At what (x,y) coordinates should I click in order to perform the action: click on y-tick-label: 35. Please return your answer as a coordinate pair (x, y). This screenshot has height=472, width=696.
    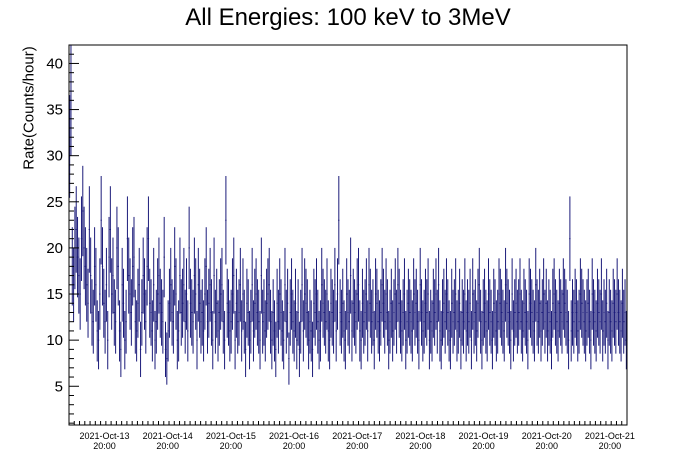
    Looking at the image, I should click on (54, 110).